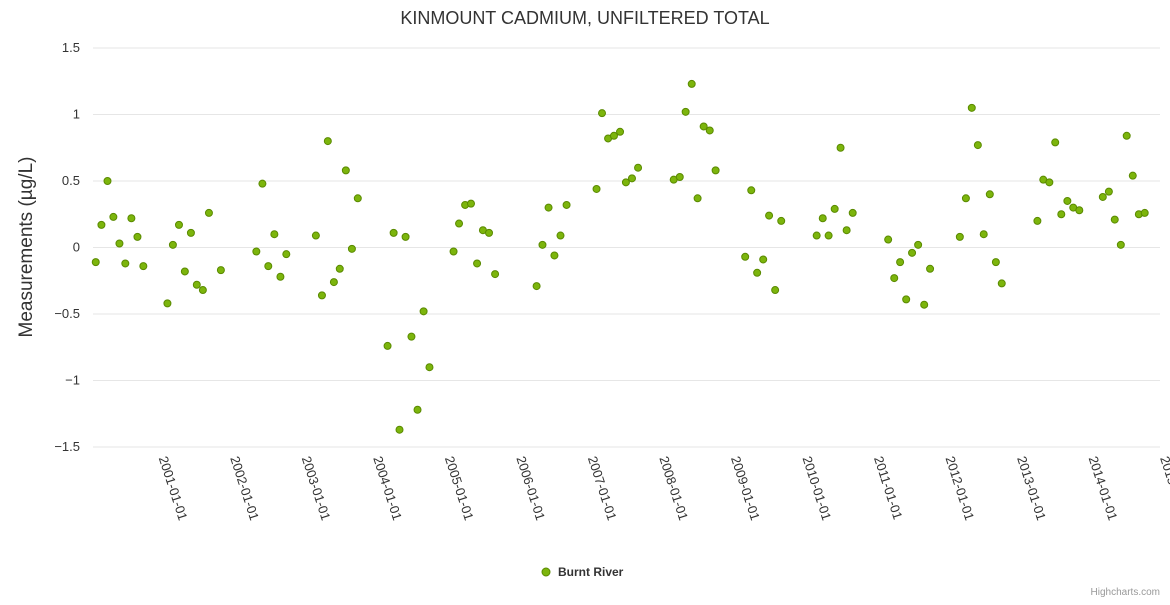 The height and width of the screenshot is (605, 1170). I want to click on legend: Burnt River, so click(582, 572).